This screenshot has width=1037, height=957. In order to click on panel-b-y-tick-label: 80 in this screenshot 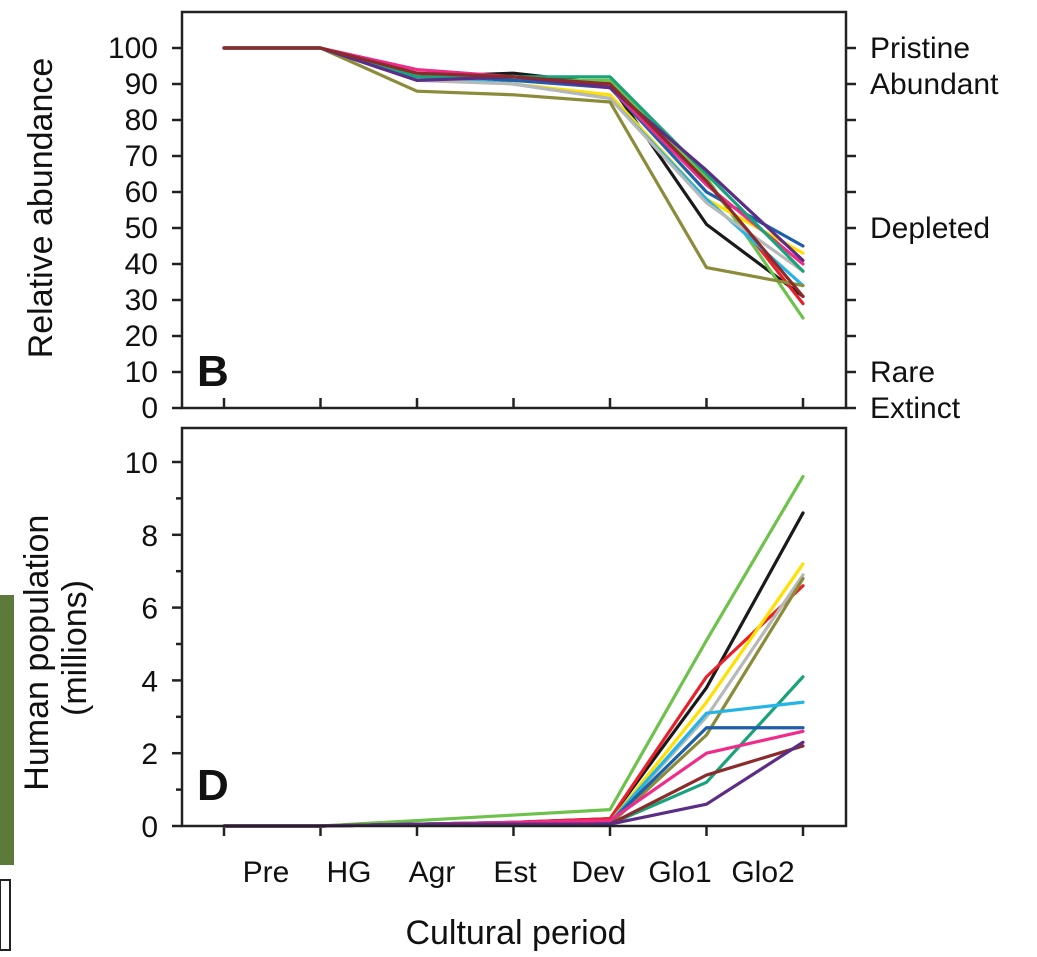, I will do `click(141, 120)`.